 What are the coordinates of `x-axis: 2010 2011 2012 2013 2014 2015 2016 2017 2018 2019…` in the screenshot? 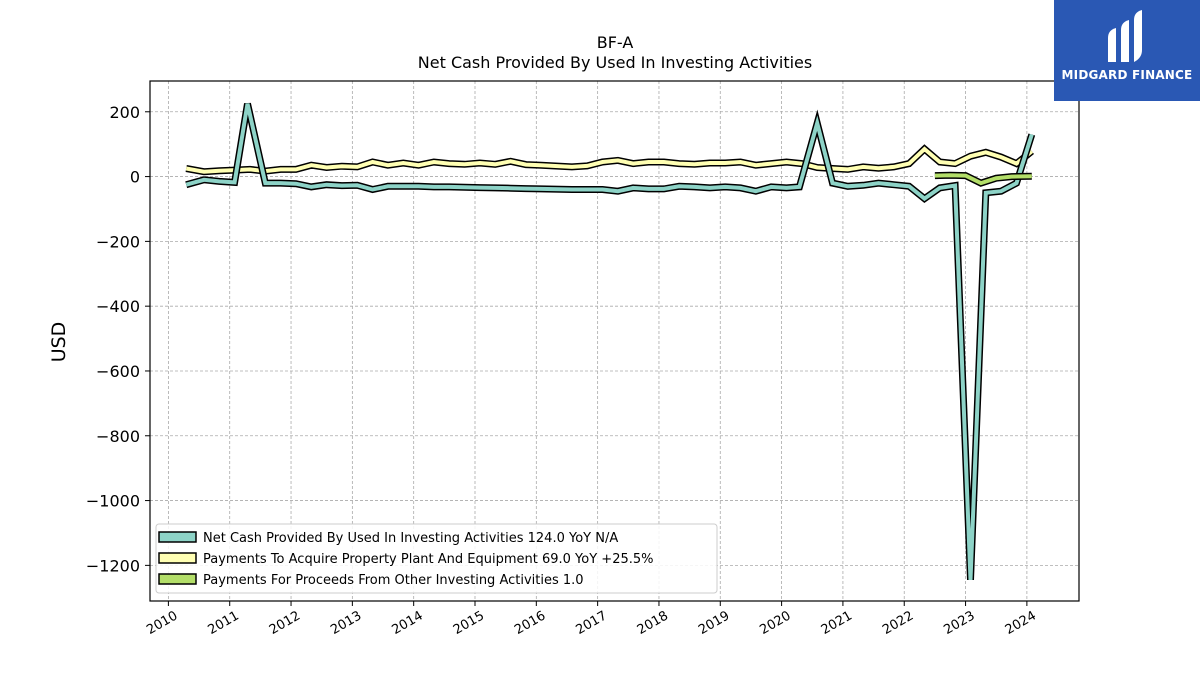 It's located at (591, 619).